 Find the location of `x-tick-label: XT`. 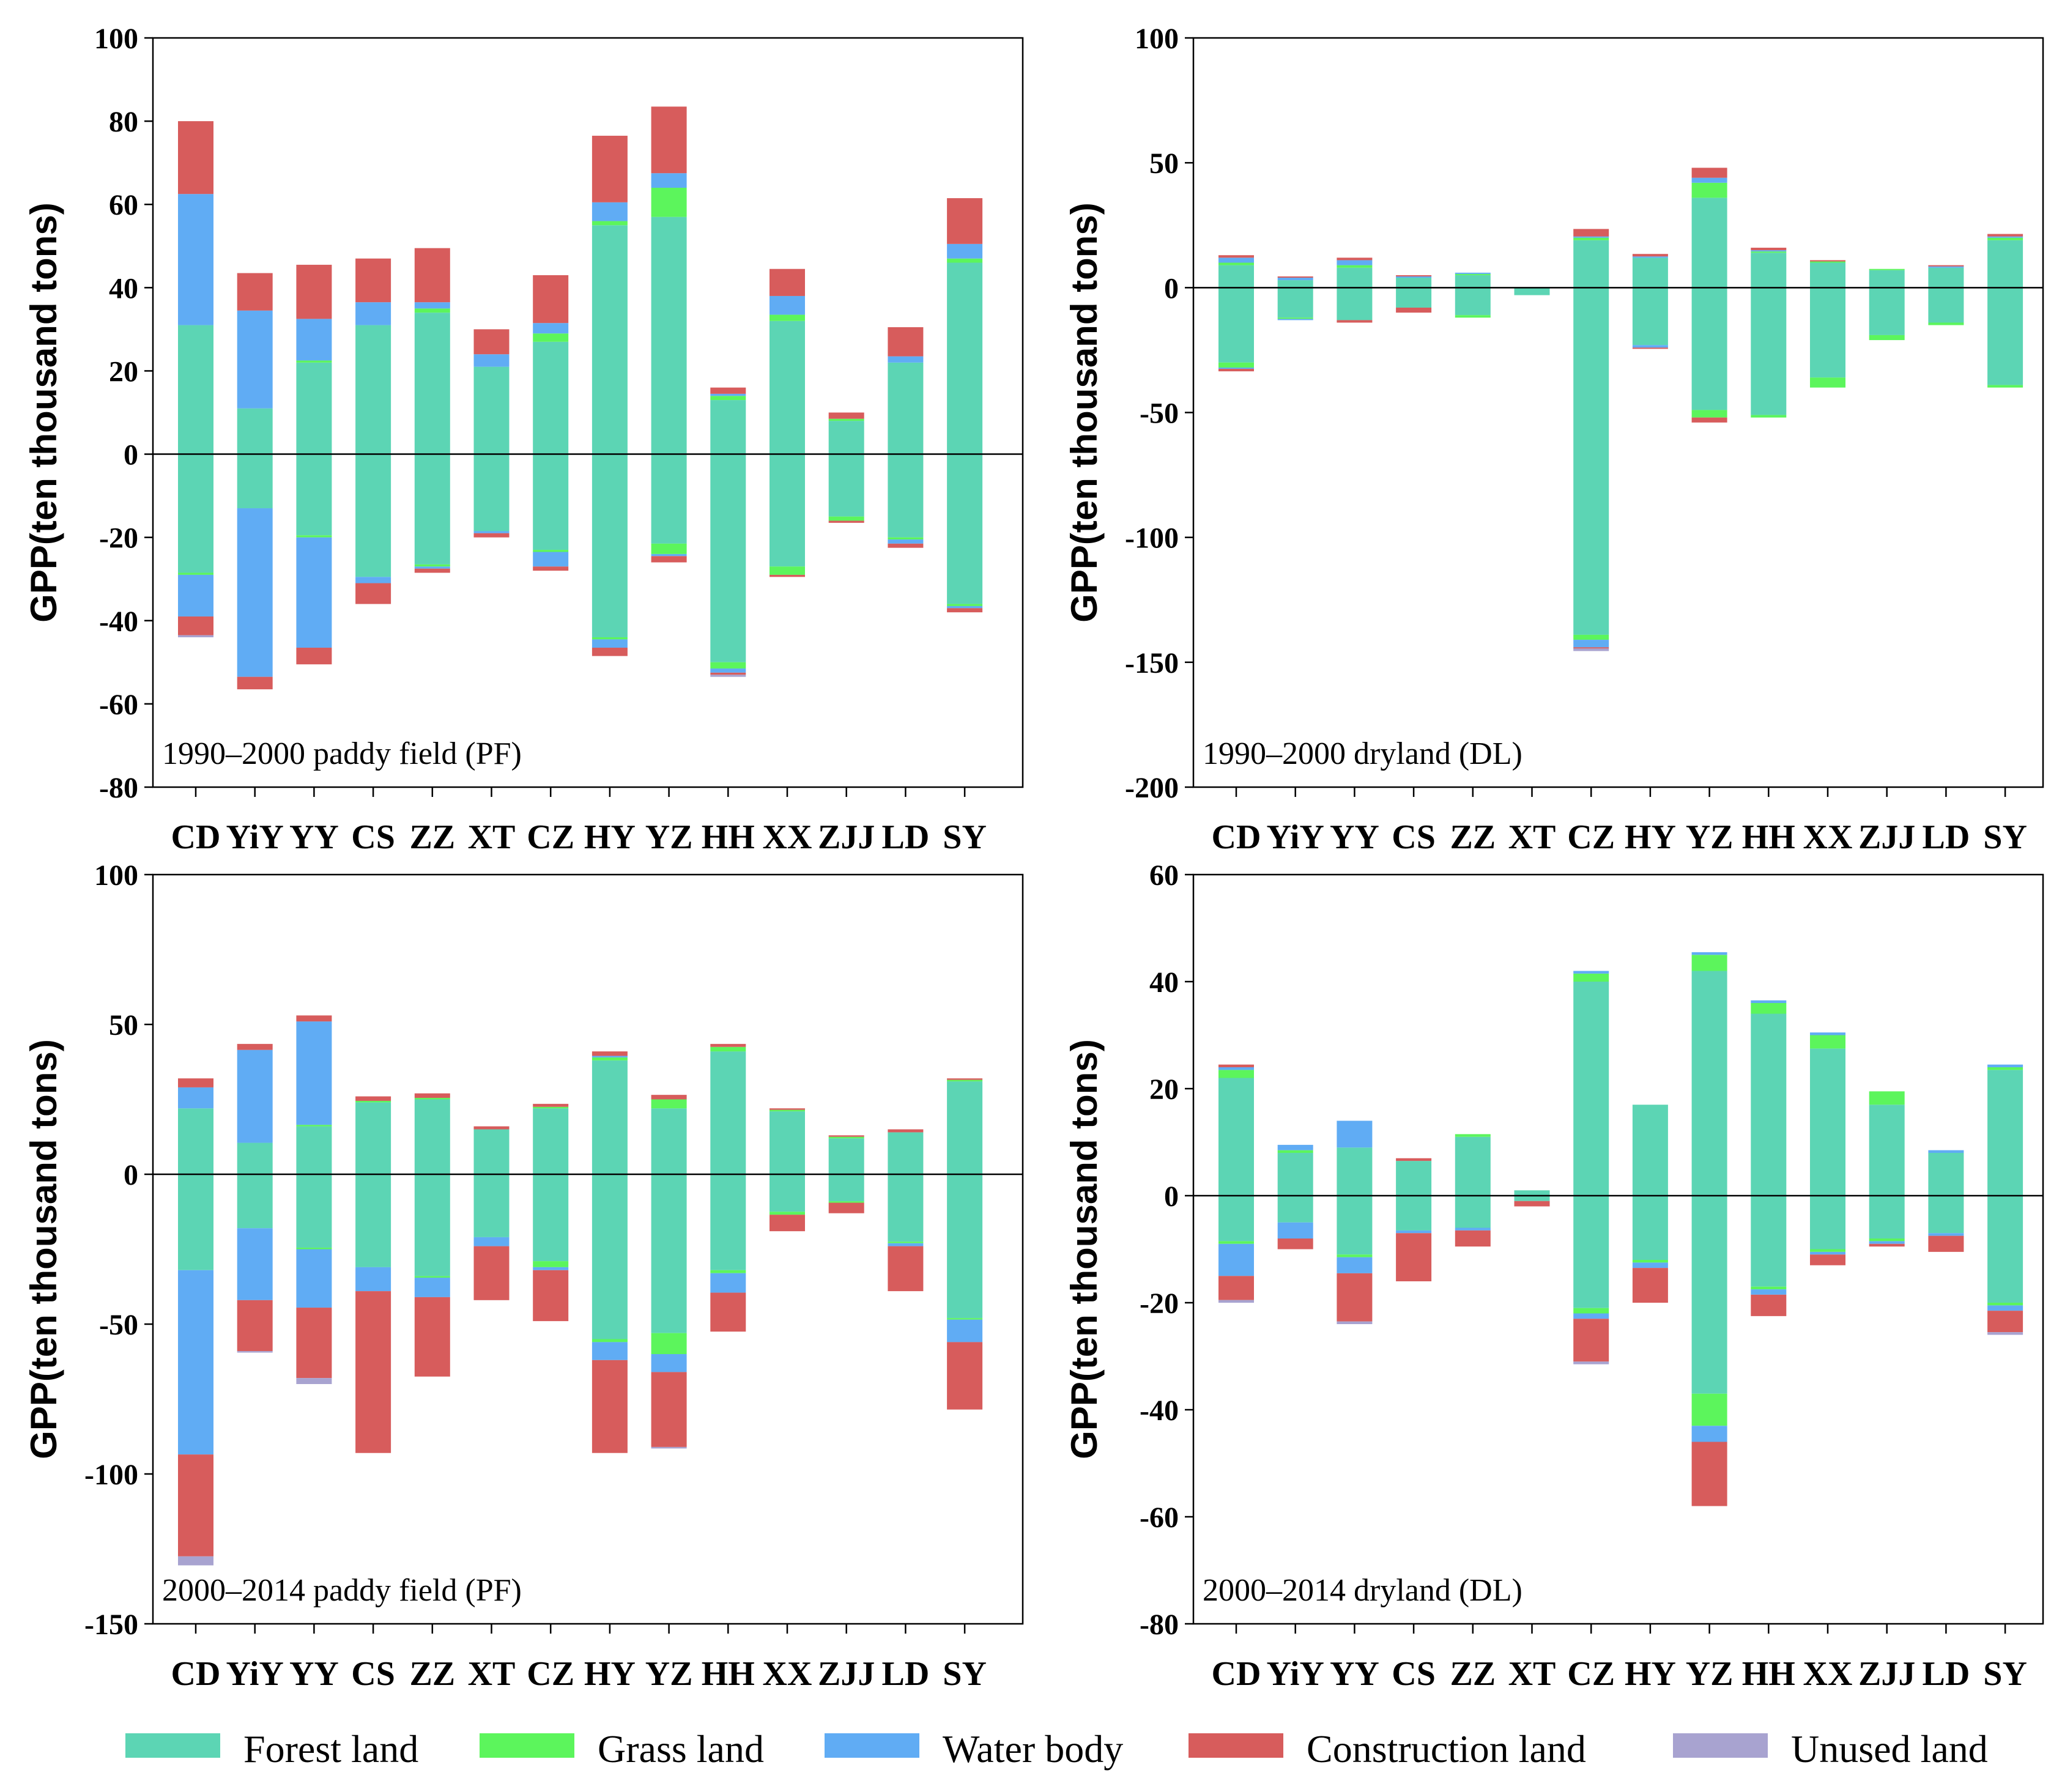

x-tick-label: XT is located at coordinates (1532, 1674).